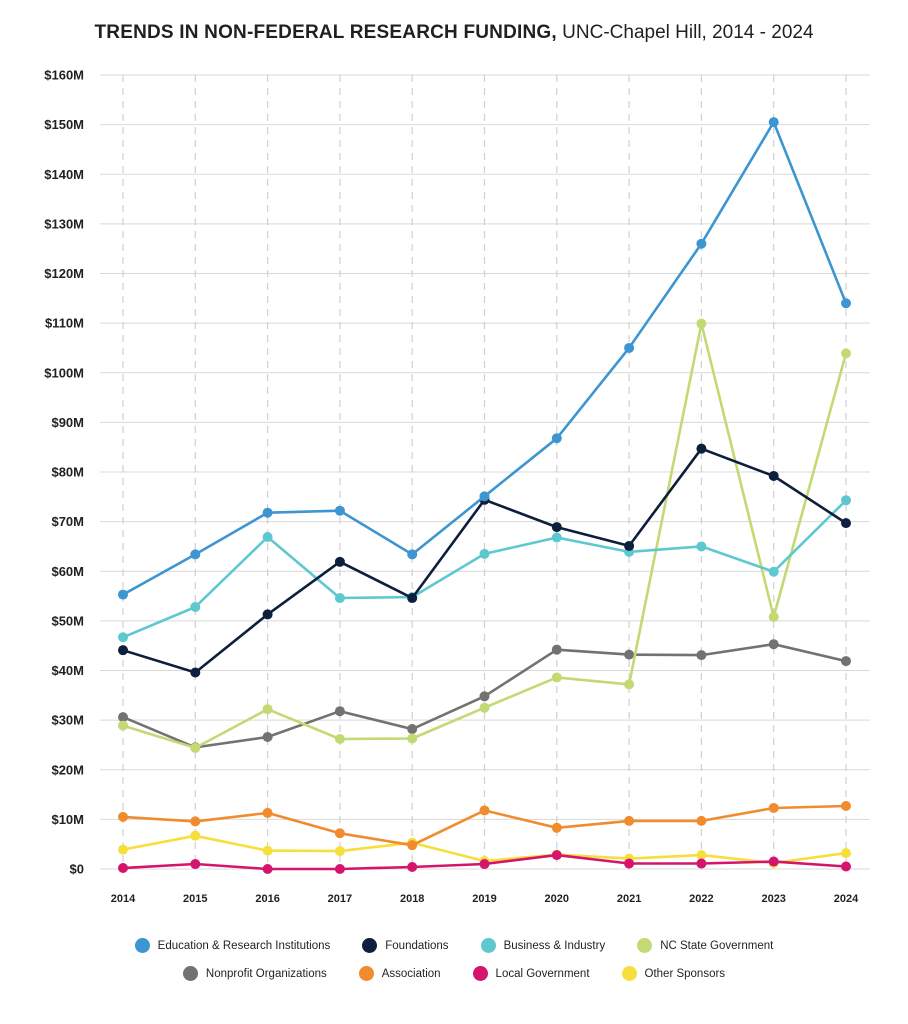  Describe the element at coordinates (340, 899) in the screenshot. I see `x-tick-label: 2017` at that location.